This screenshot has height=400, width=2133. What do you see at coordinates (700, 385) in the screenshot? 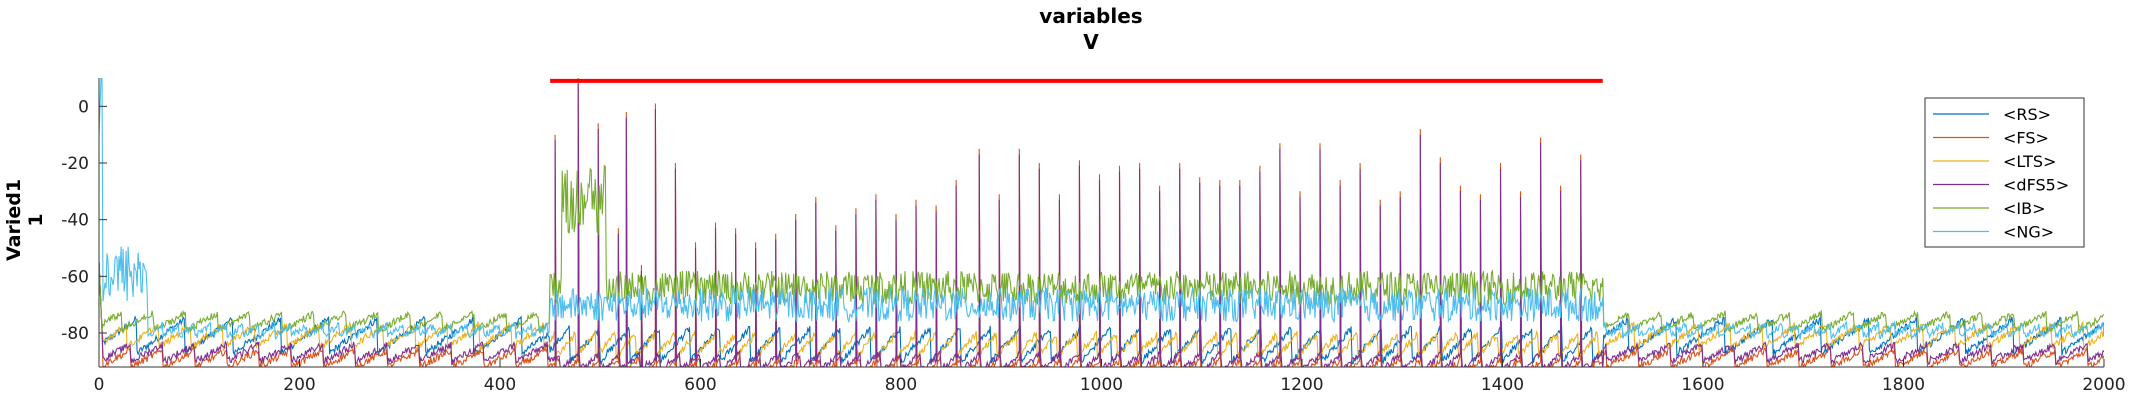
I see `x-tick-label: 600` at bounding box center [700, 385].